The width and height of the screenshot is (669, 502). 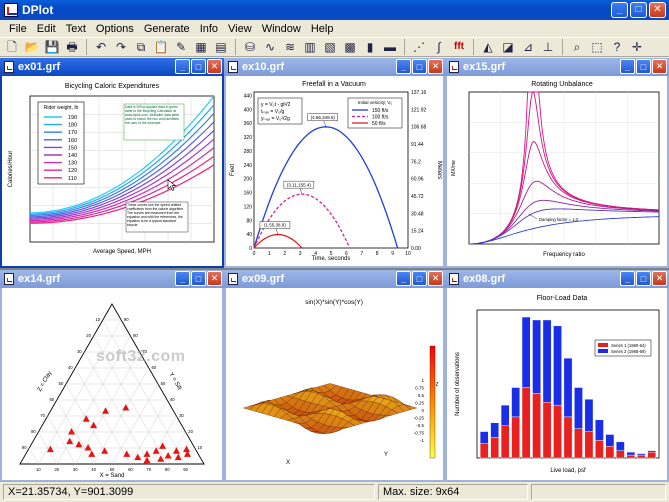 What do you see at coordinates (254, 254) in the screenshot?
I see `x-tick-label: 0` at bounding box center [254, 254].